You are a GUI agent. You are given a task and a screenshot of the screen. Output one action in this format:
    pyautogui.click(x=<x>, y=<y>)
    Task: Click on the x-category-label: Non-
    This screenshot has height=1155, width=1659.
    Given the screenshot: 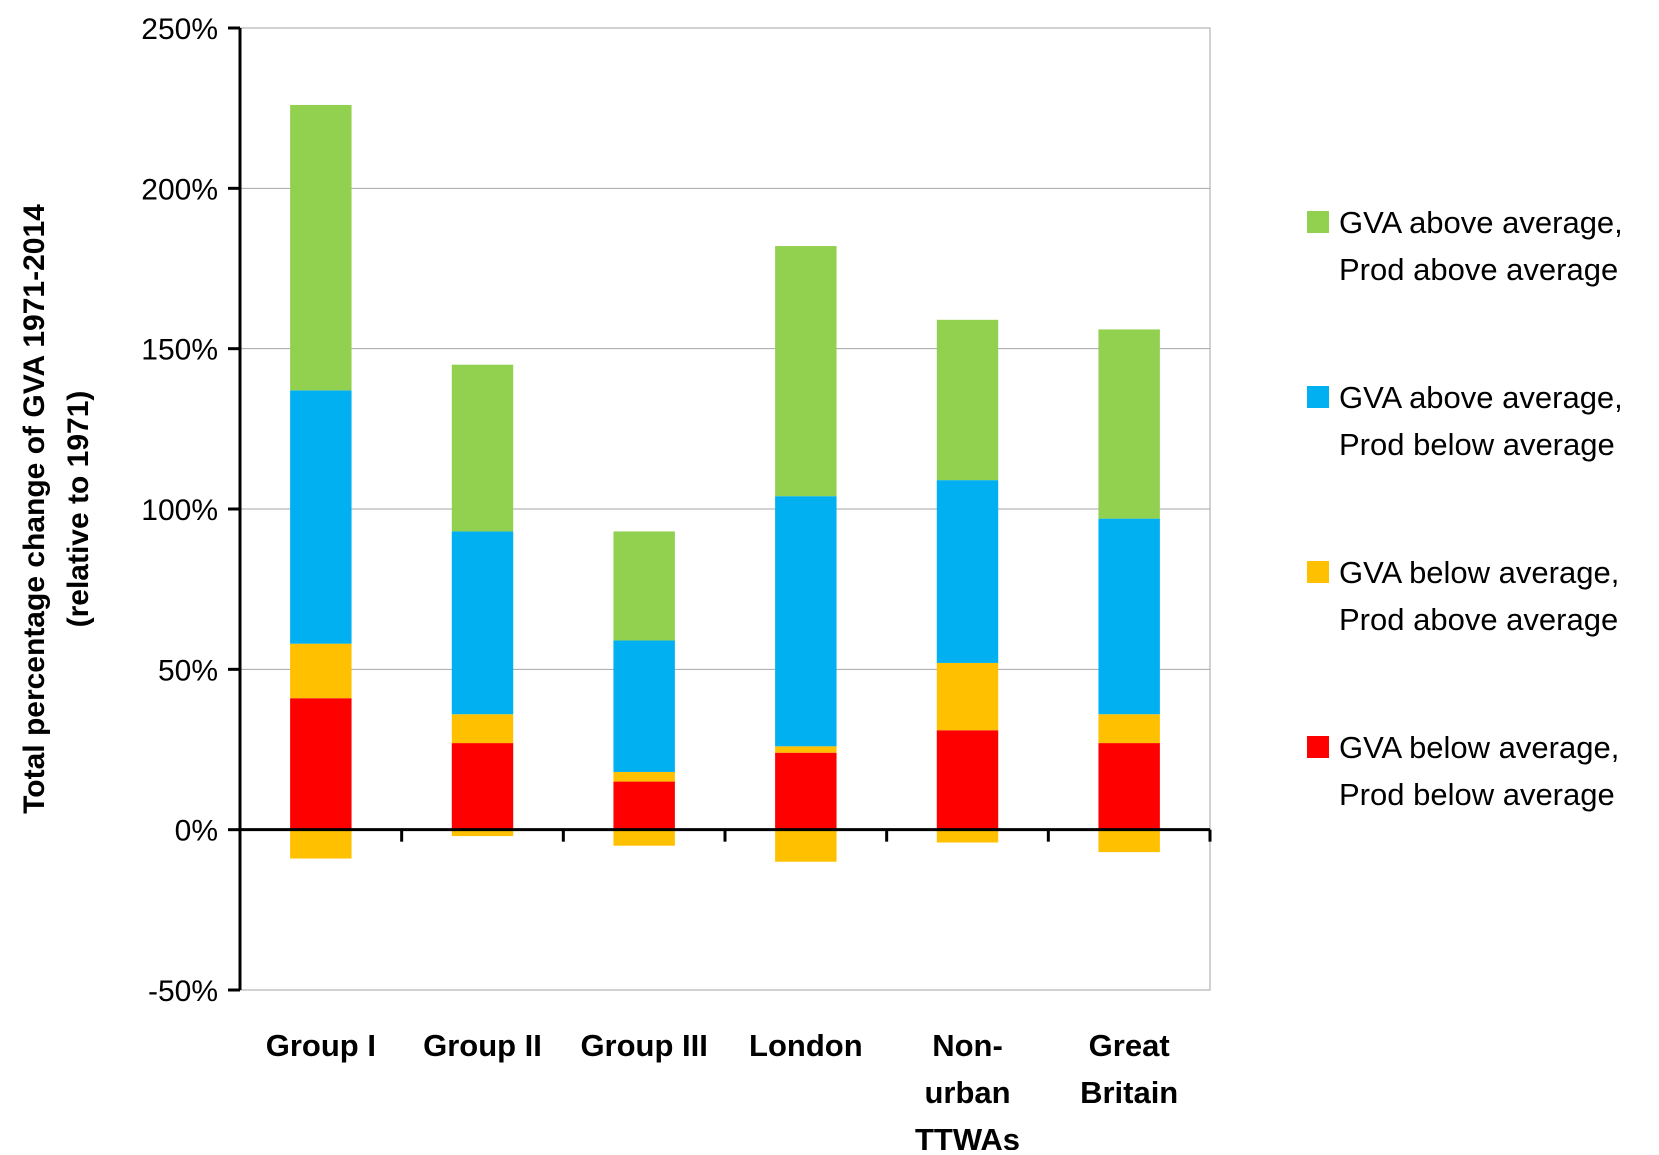 What is the action you would take?
    pyautogui.click(x=967, y=1045)
    